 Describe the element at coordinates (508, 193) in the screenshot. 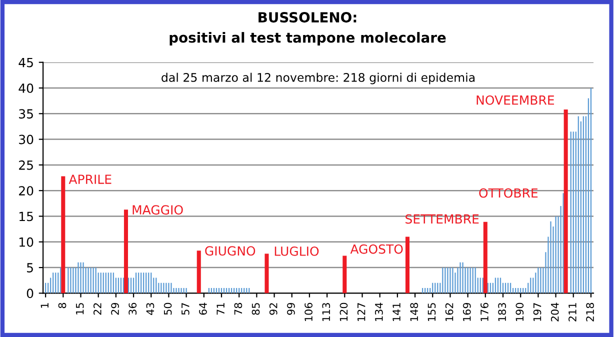

I see `annotation: OTTOBRE` at that location.